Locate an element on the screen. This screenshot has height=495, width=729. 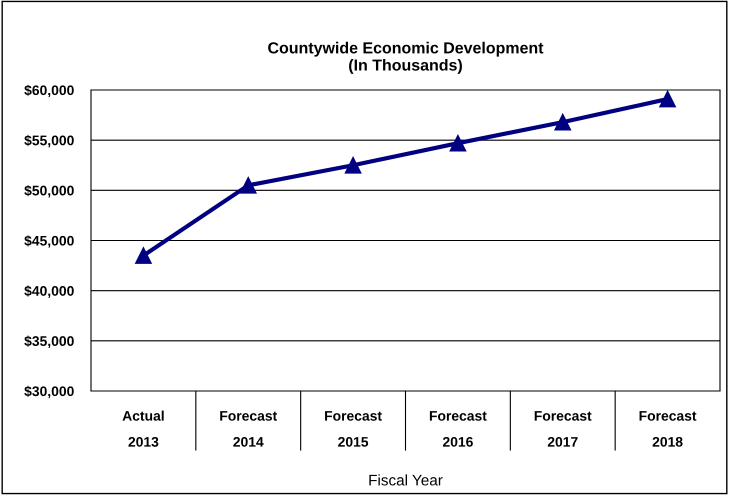
x-tick-label: Forecast 2014 is located at coordinates (249, 429).